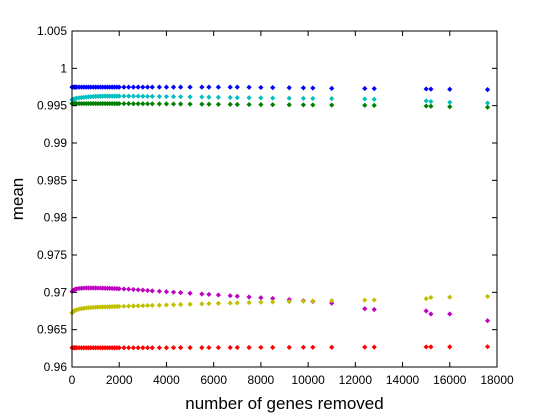 The width and height of the screenshot is (553, 414). Describe the element at coordinates (56, 367) in the screenshot. I see `y-tick-label: 0.96` at that location.